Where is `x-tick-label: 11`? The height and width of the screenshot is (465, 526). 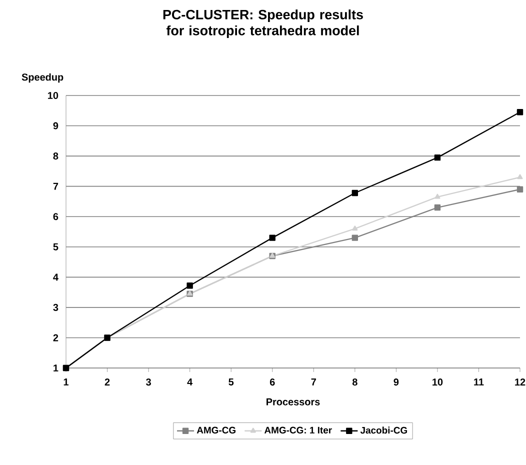 x-tick-label: 11 is located at coordinates (479, 382).